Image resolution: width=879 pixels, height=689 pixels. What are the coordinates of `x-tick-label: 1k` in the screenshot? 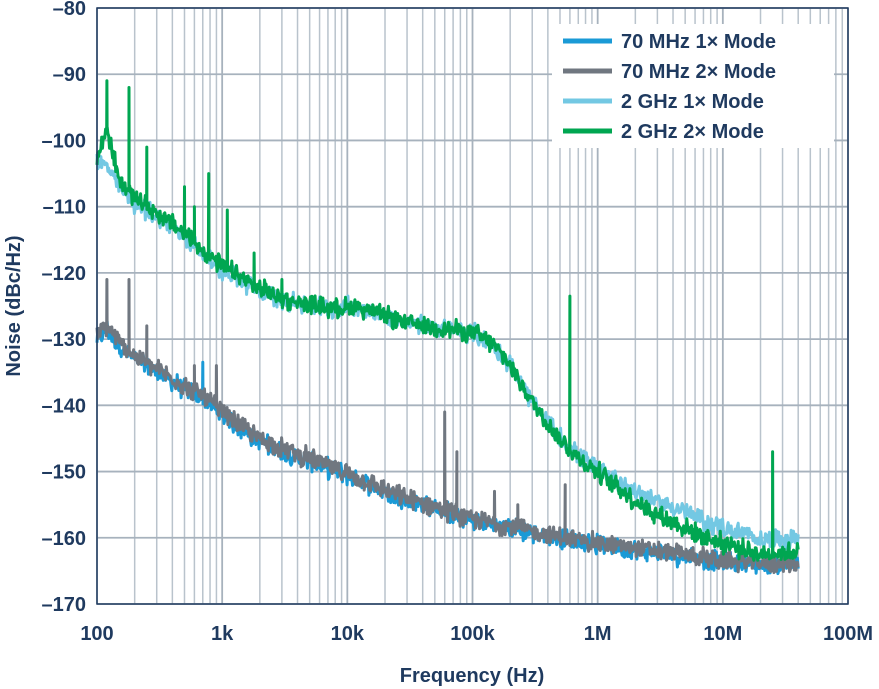 It's located at (222, 634).